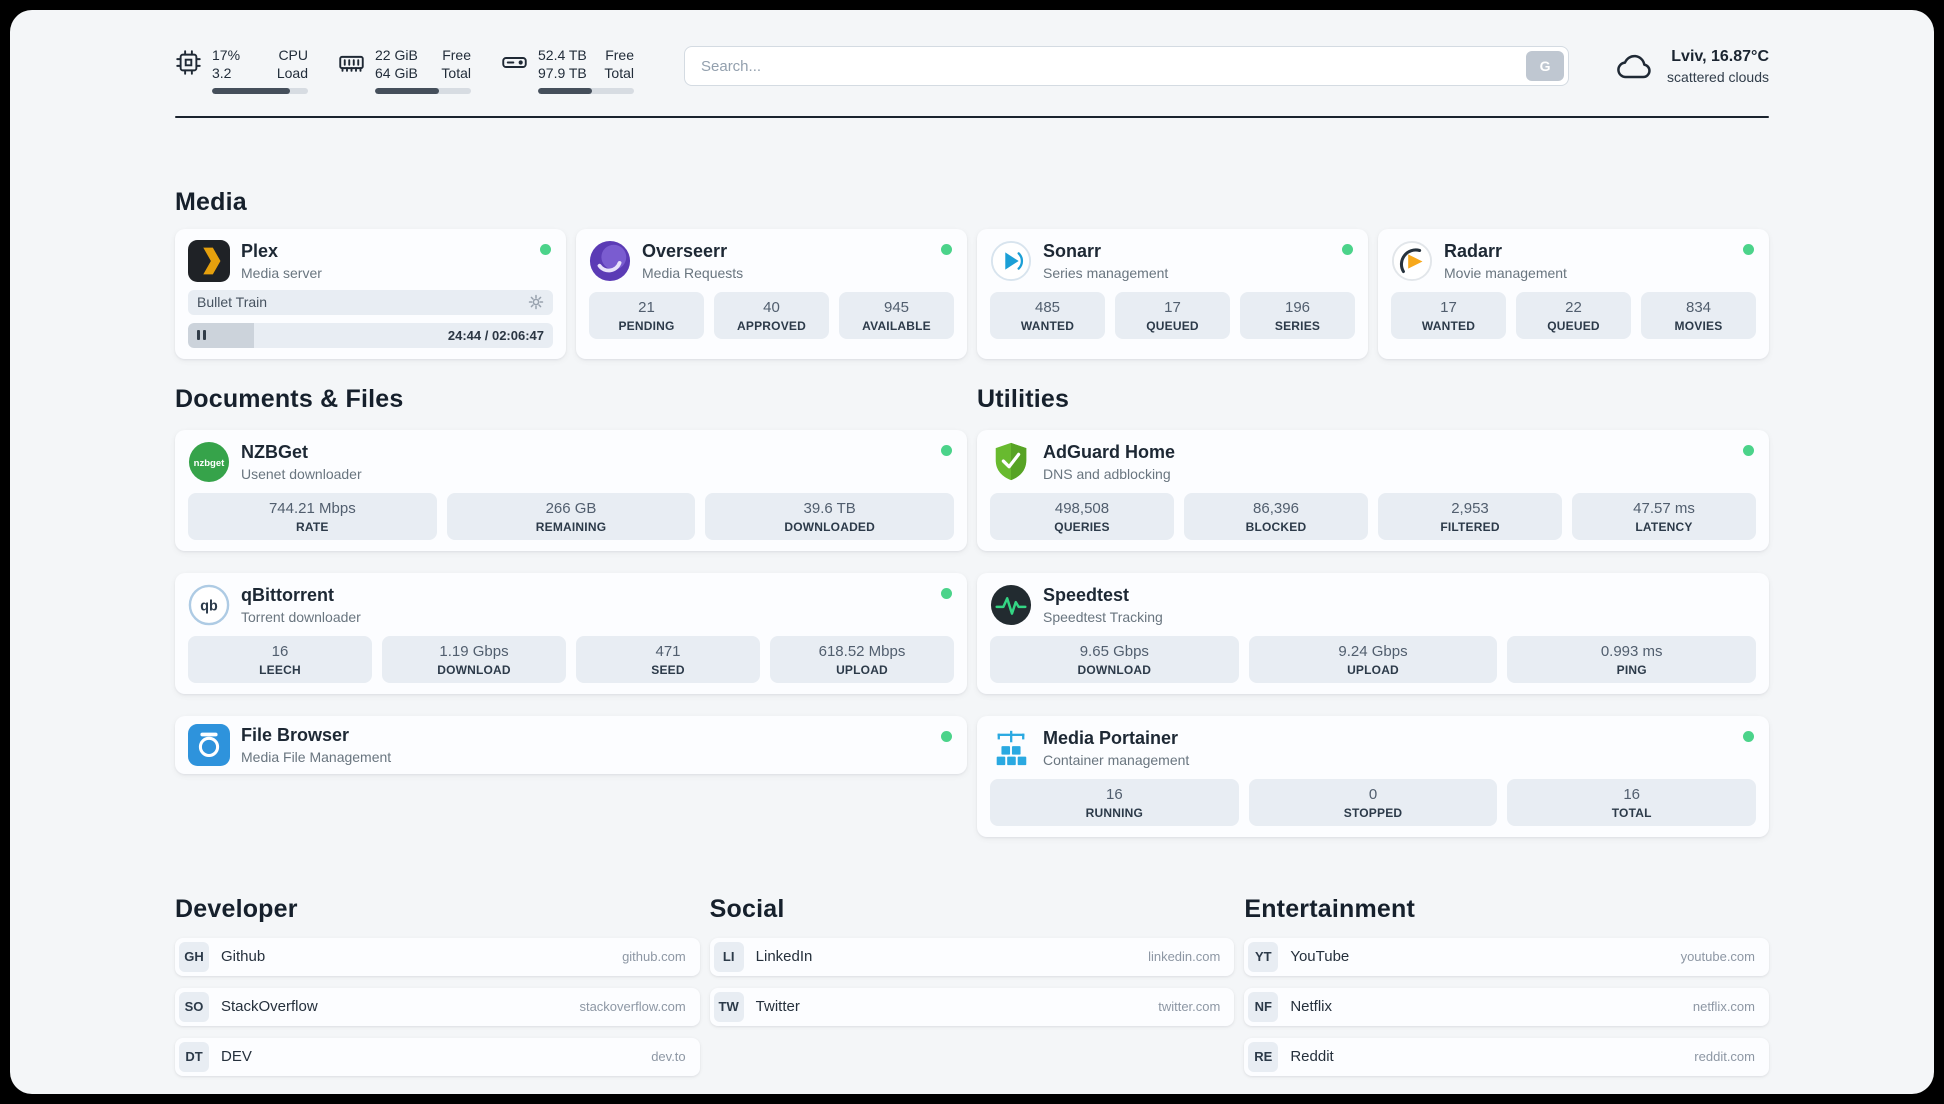 The width and height of the screenshot is (1944, 1104). What do you see at coordinates (747, 908) in the screenshot?
I see `section-title-social: Social` at bounding box center [747, 908].